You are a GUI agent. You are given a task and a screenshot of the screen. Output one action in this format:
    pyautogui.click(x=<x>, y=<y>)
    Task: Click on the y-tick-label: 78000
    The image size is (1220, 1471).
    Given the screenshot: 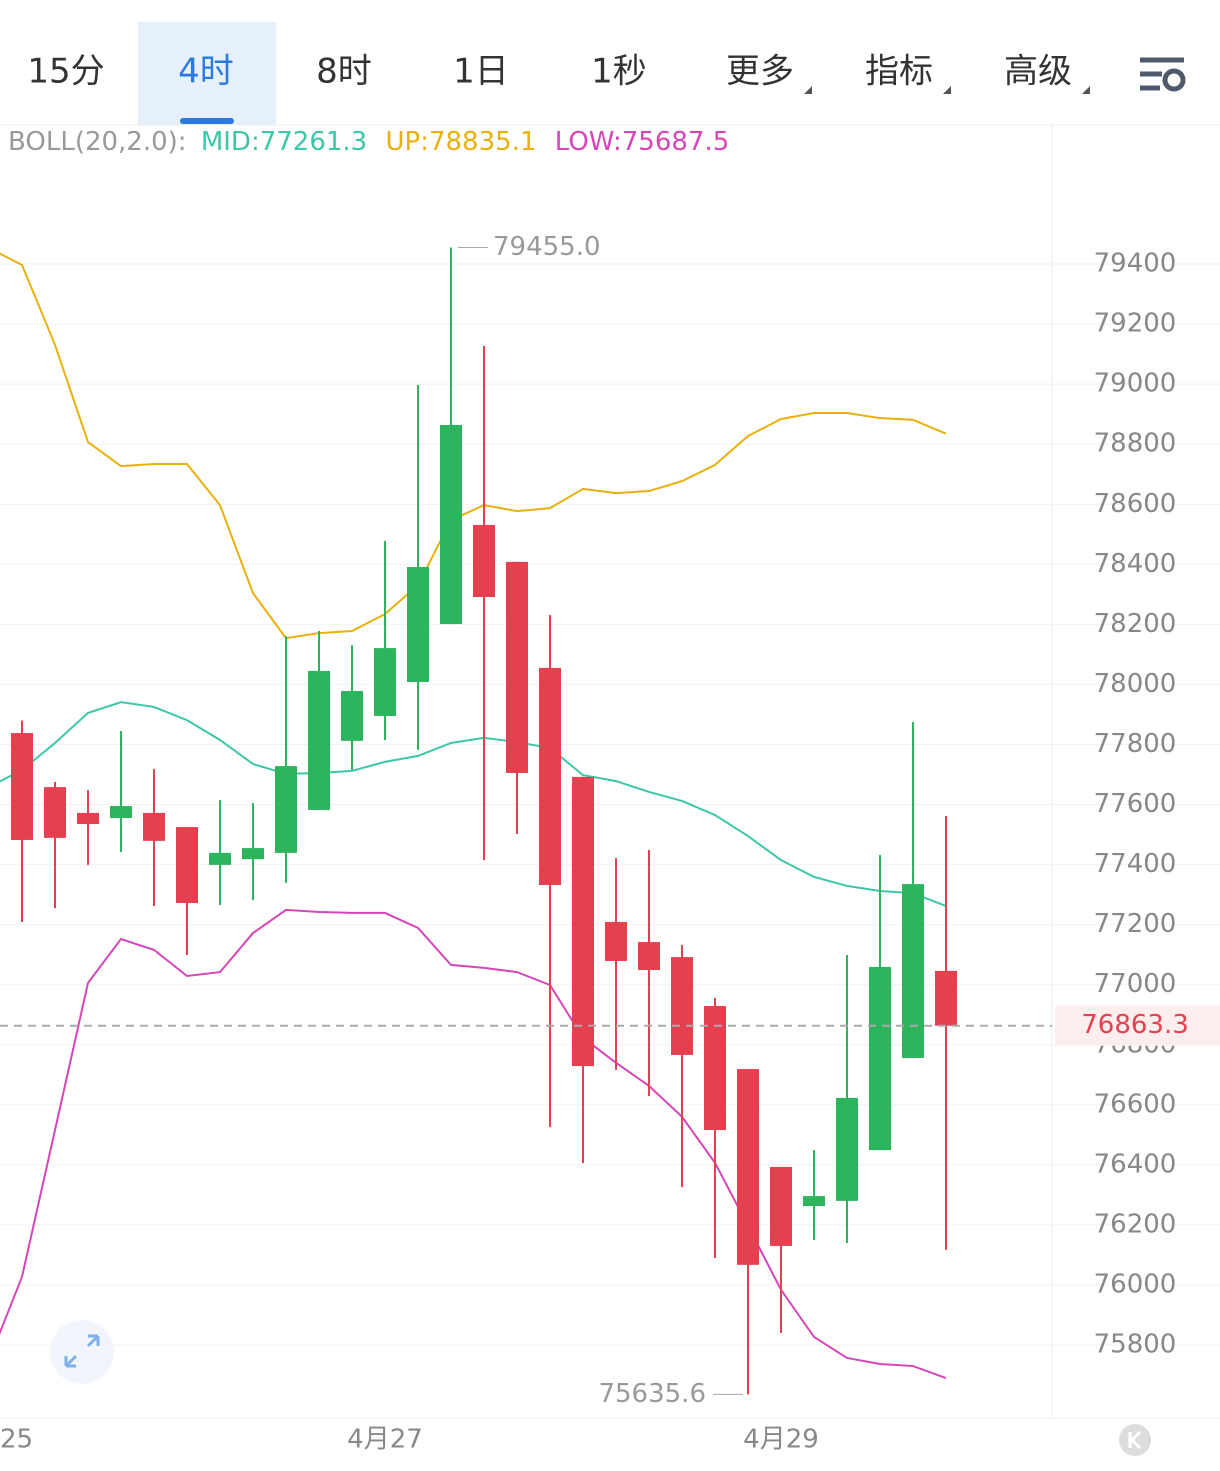 What is the action you would take?
    pyautogui.click(x=1135, y=684)
    